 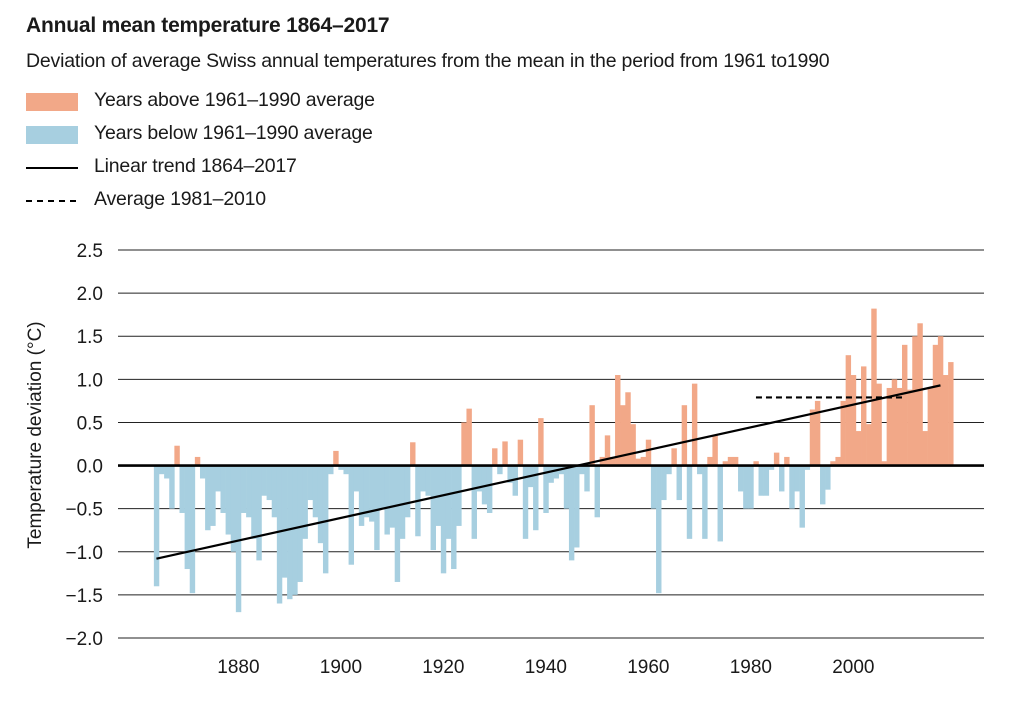 What do you see at coordinates (838, 461) in the screenshot?
I see `bar-1997` at bounding box center [838, 461].